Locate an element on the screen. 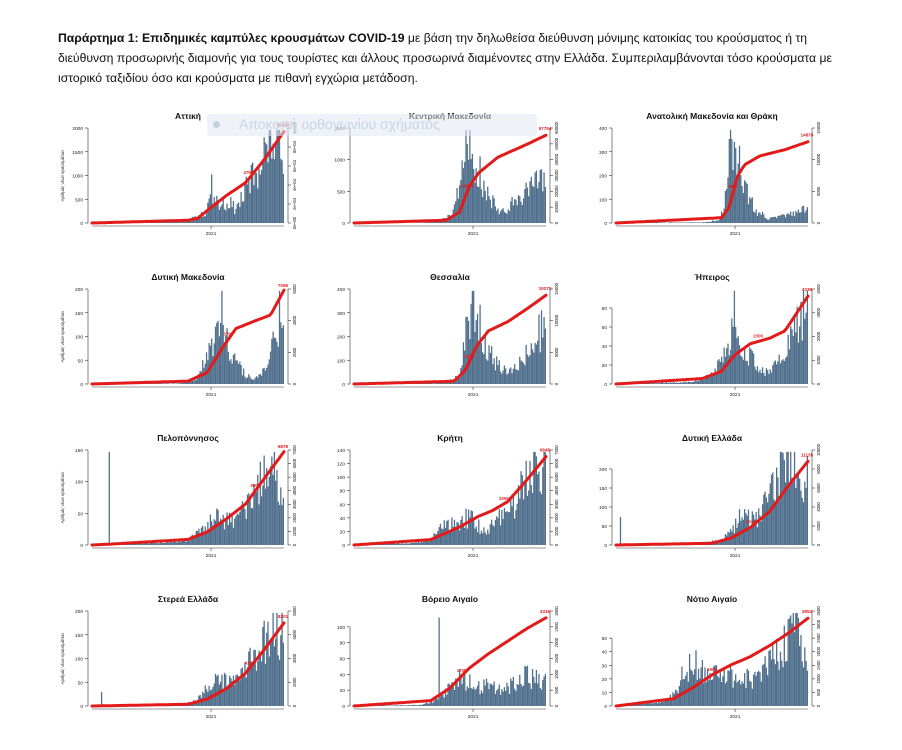  bar-series is located at coordinates (450, 498).